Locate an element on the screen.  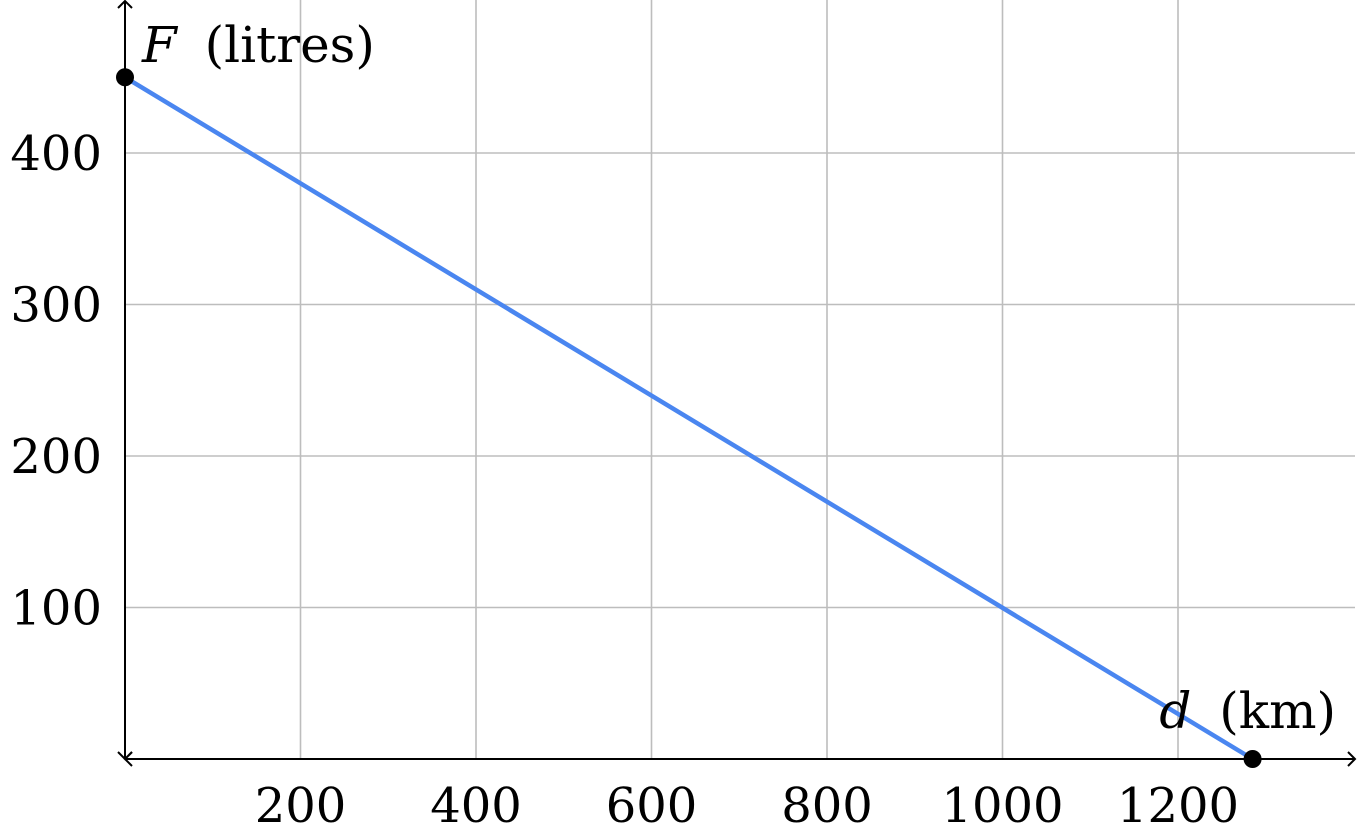
x-axis-label: d (km) is located at coordinates (1247, 711).